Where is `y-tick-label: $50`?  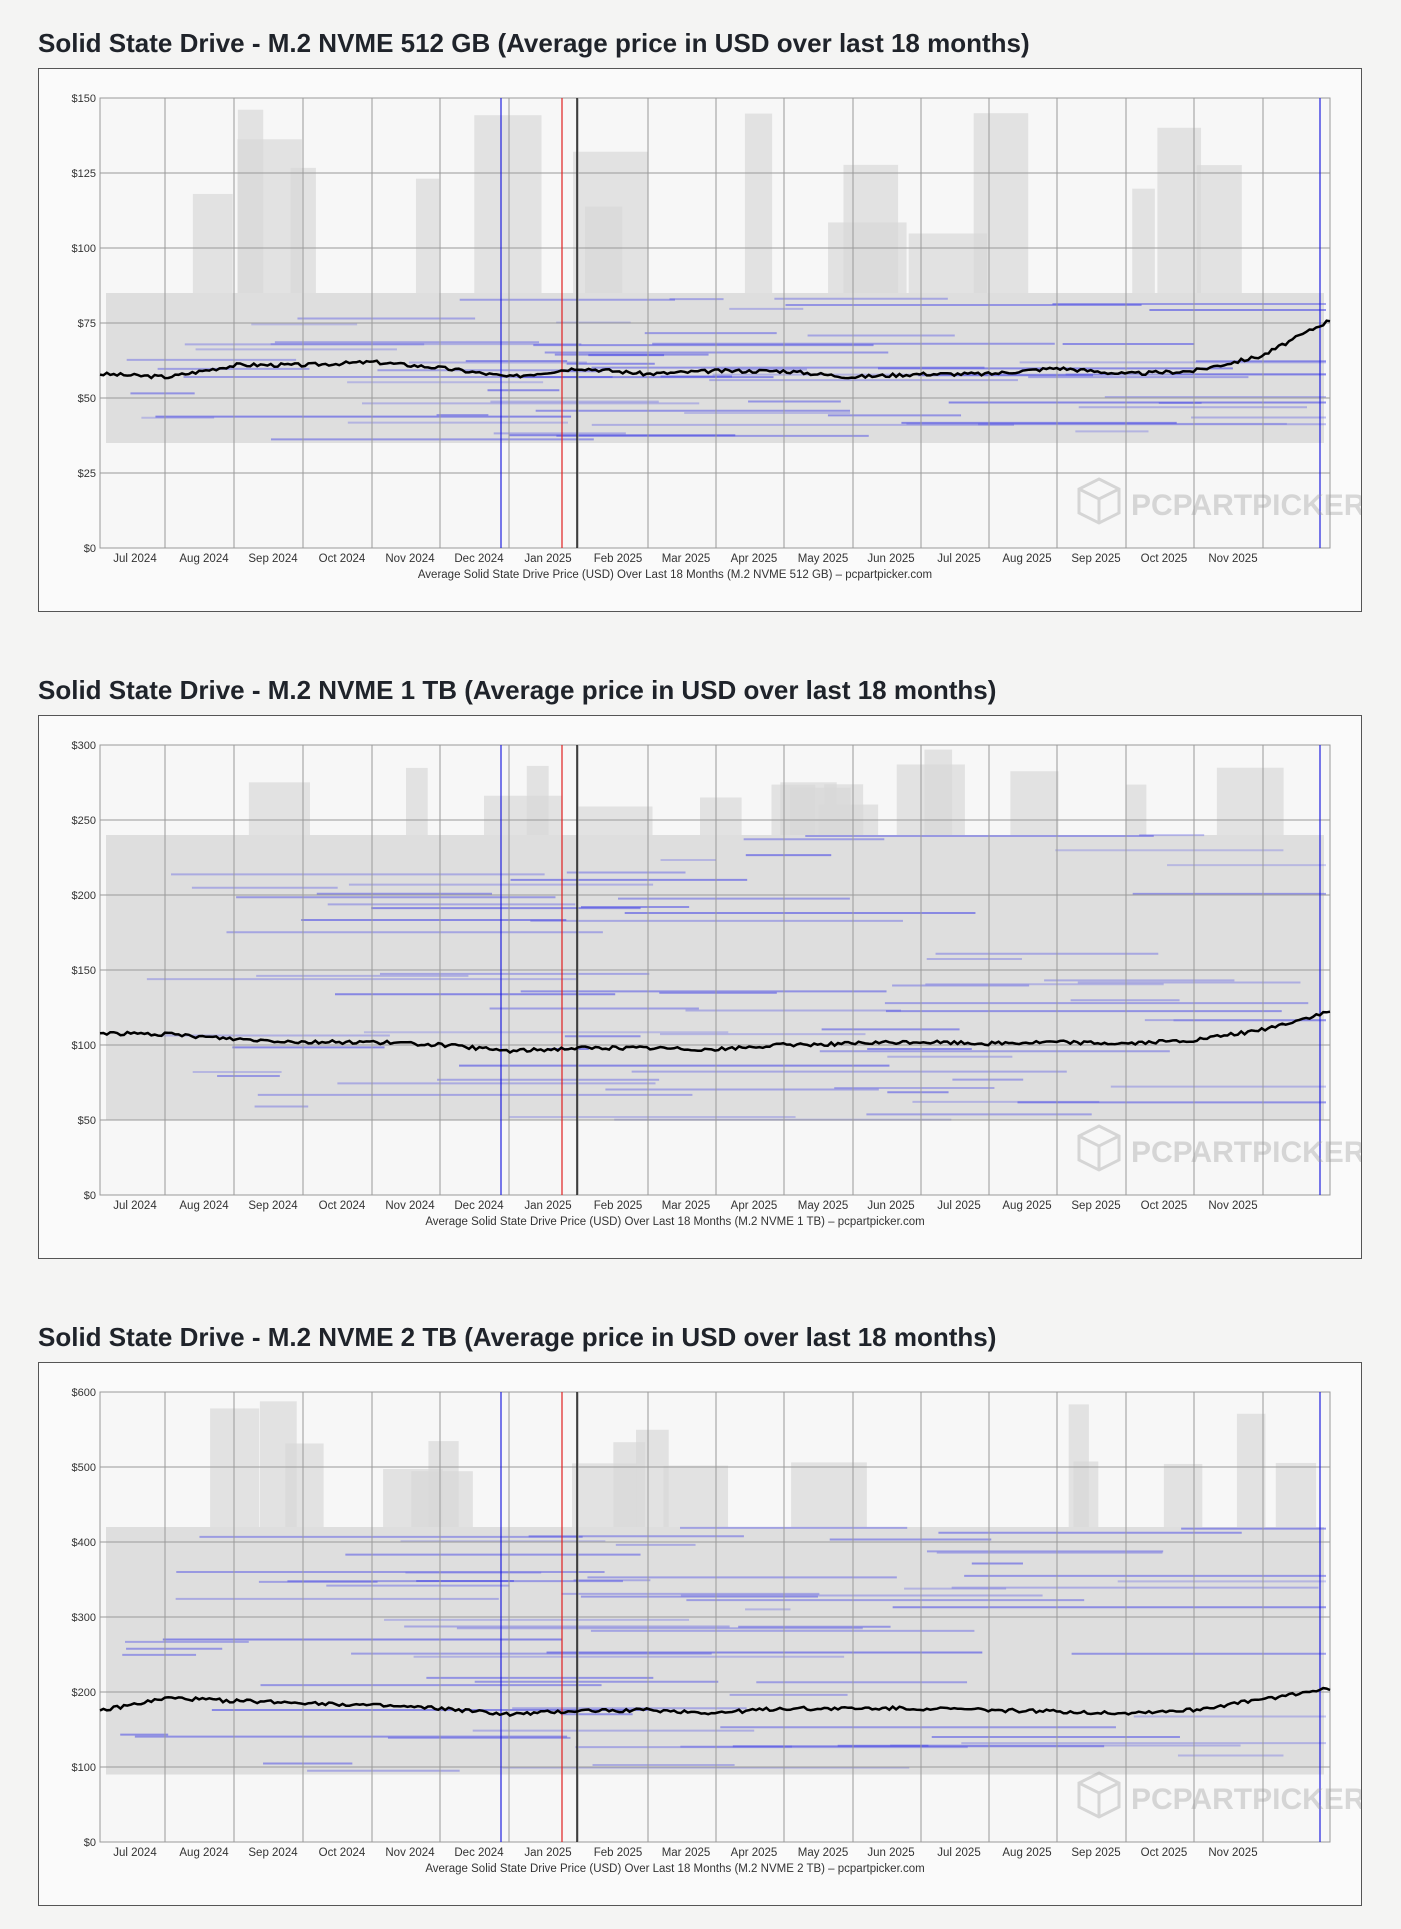 y-tick-label: $50 is located at coordinates (87, 1121).